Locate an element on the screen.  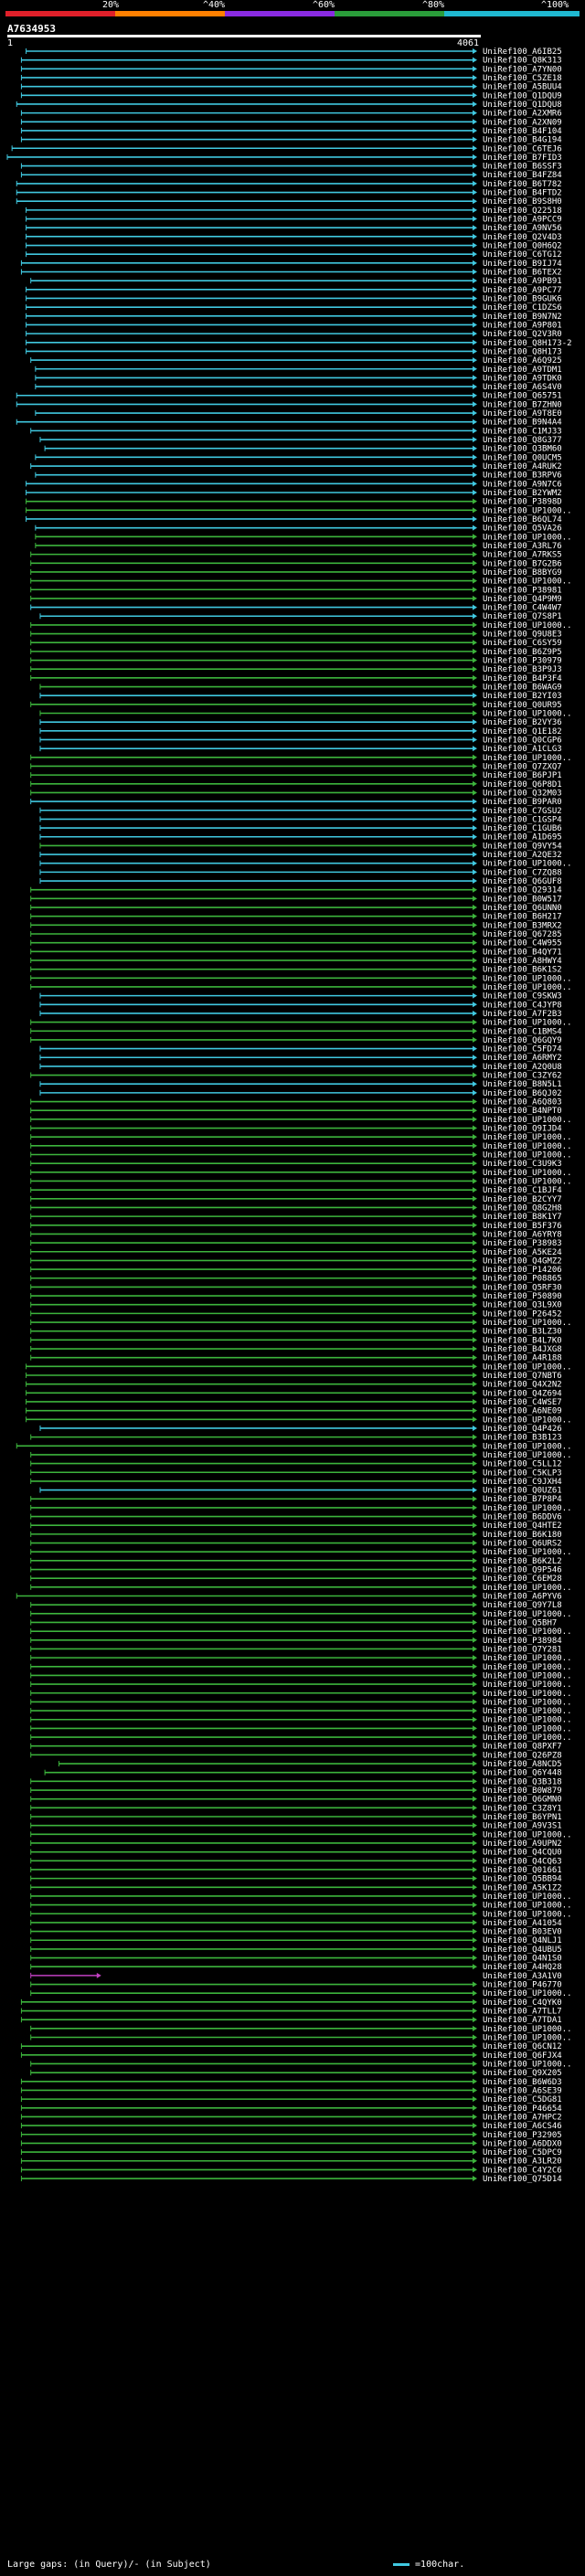
hit-label: UniRef100_Q1DQU8 is located at coordinates (522, 105).